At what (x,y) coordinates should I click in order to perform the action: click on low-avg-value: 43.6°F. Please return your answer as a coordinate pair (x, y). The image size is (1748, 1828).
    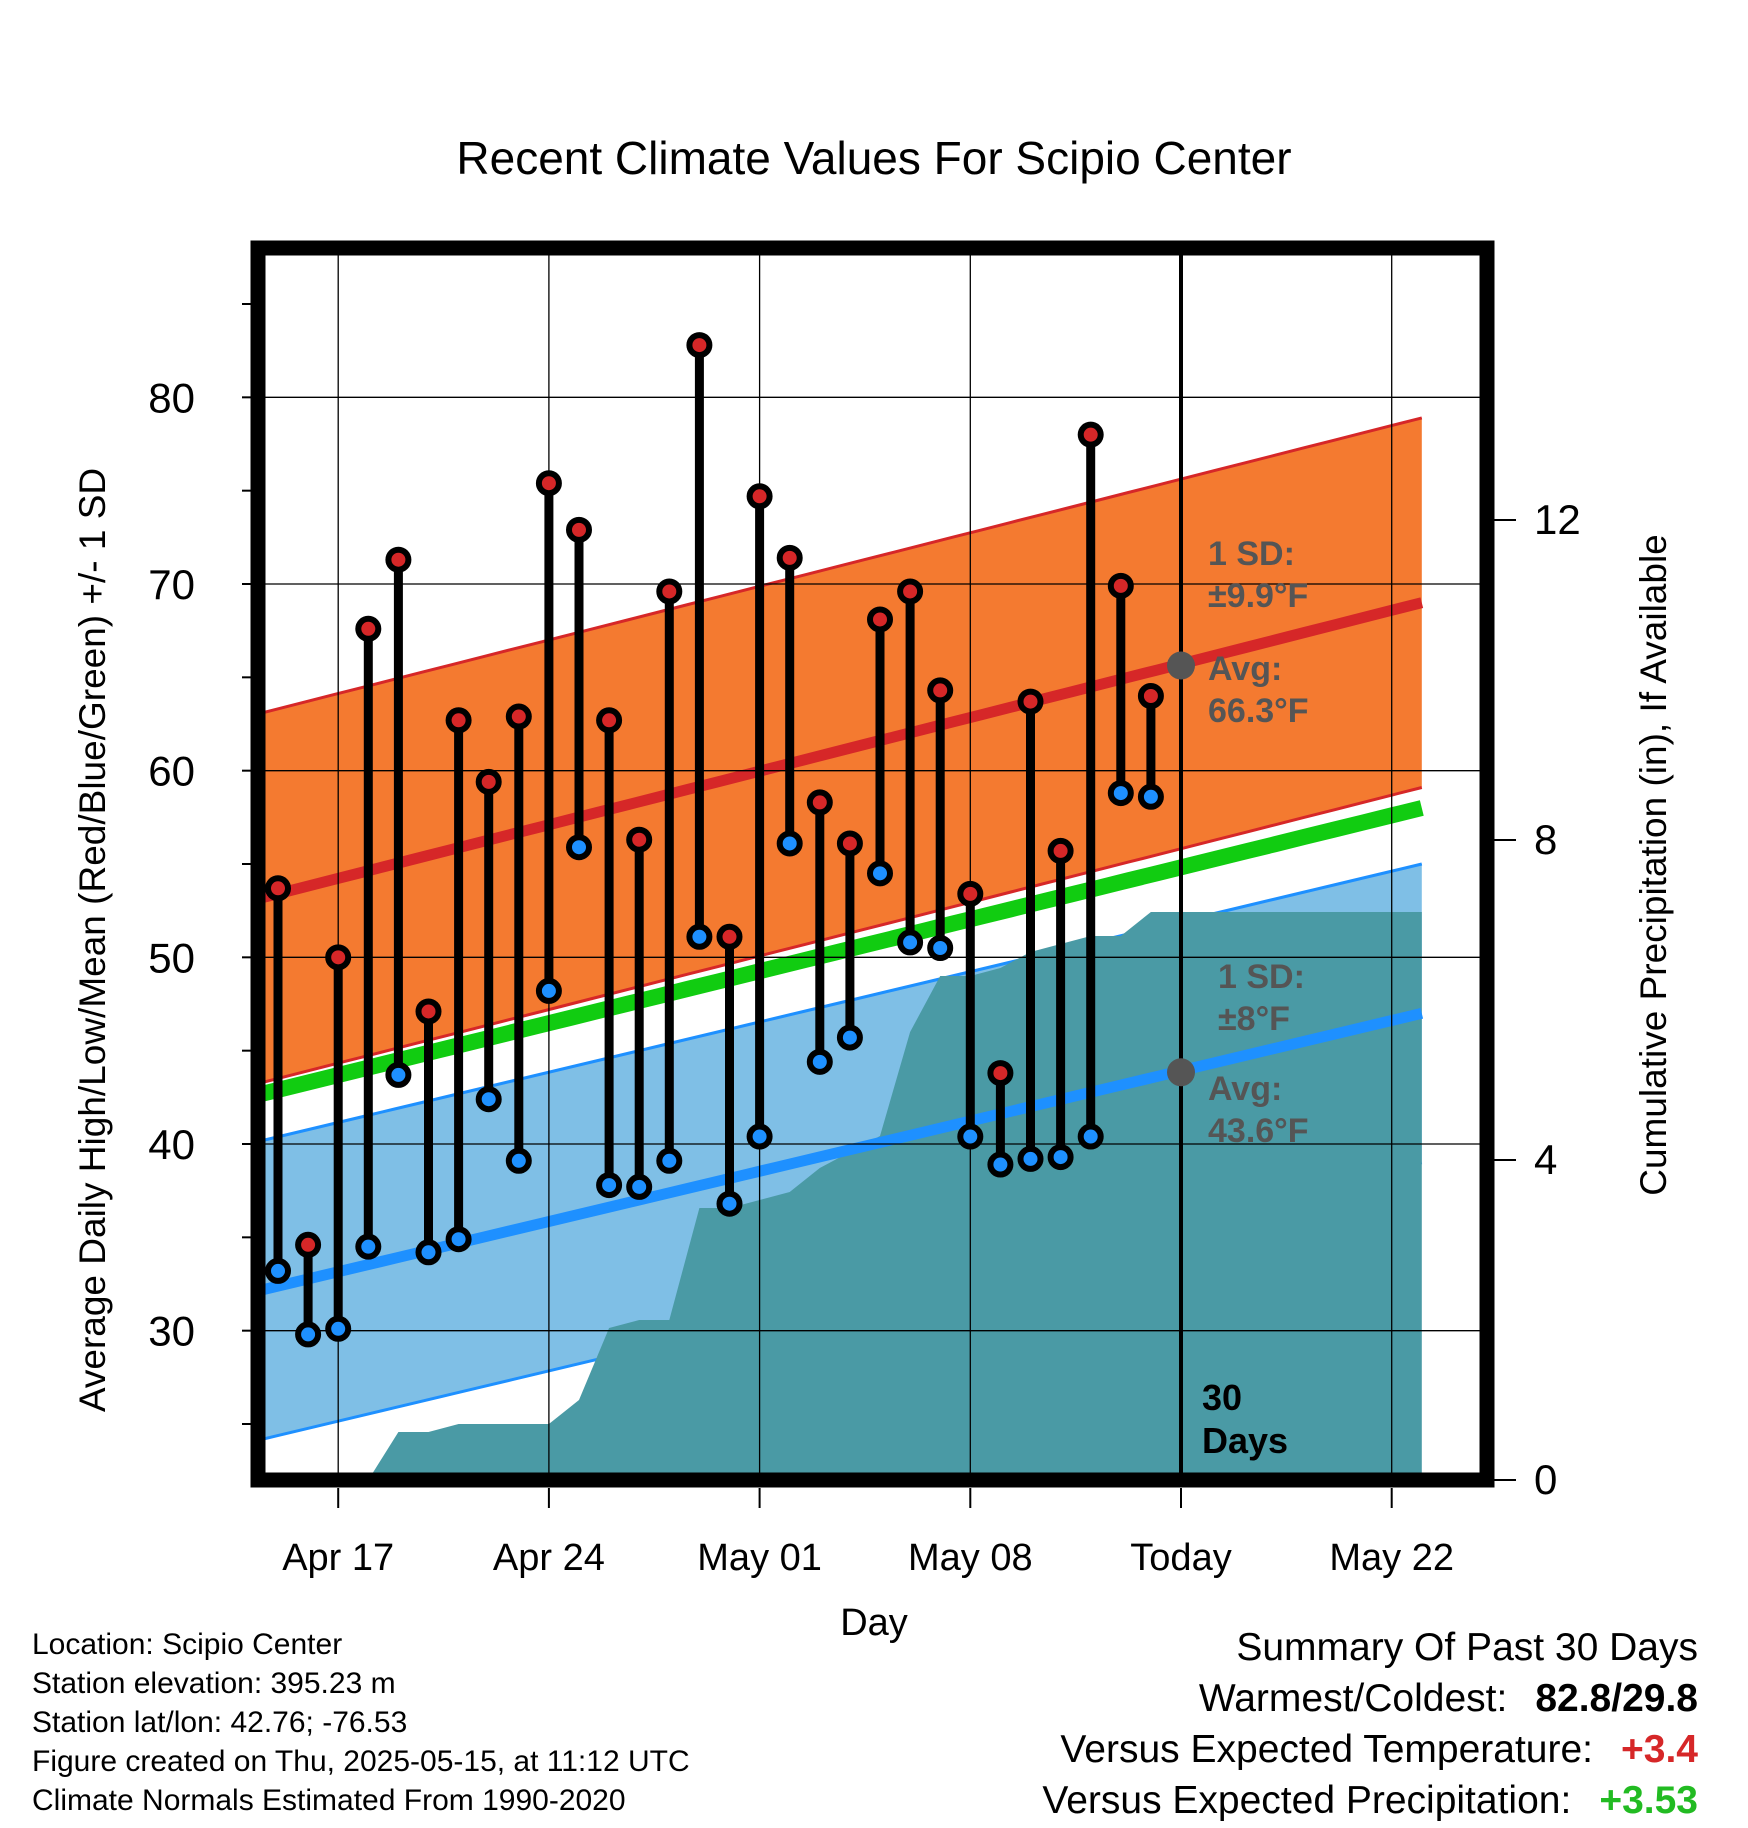
    Looking at the image, I should click on (1258, 1131).